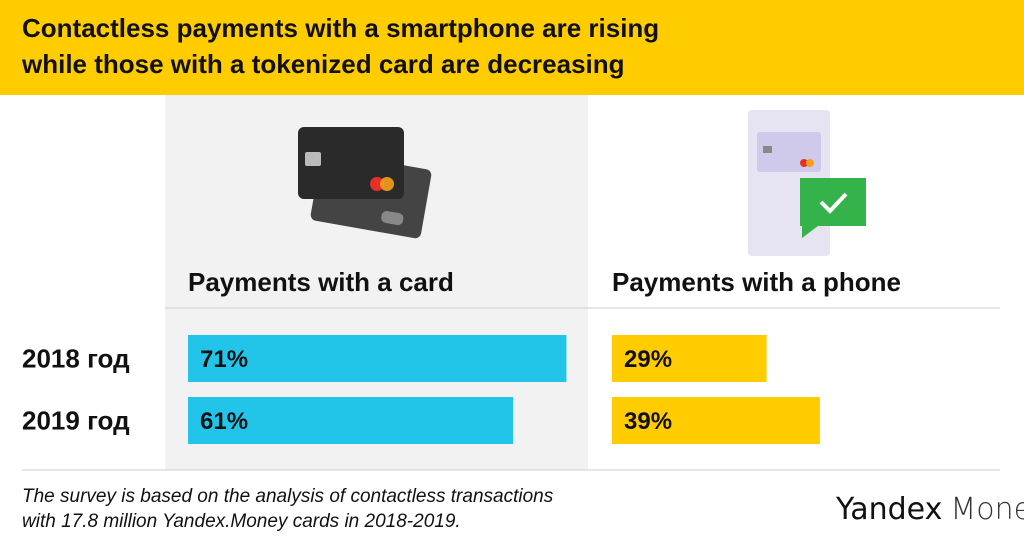 This screenshot has width=1024, height=547. What do you see at coordinates (224, 421) in the screenshot?
I see `value-label: 61%` at bounding box center [224, 421].